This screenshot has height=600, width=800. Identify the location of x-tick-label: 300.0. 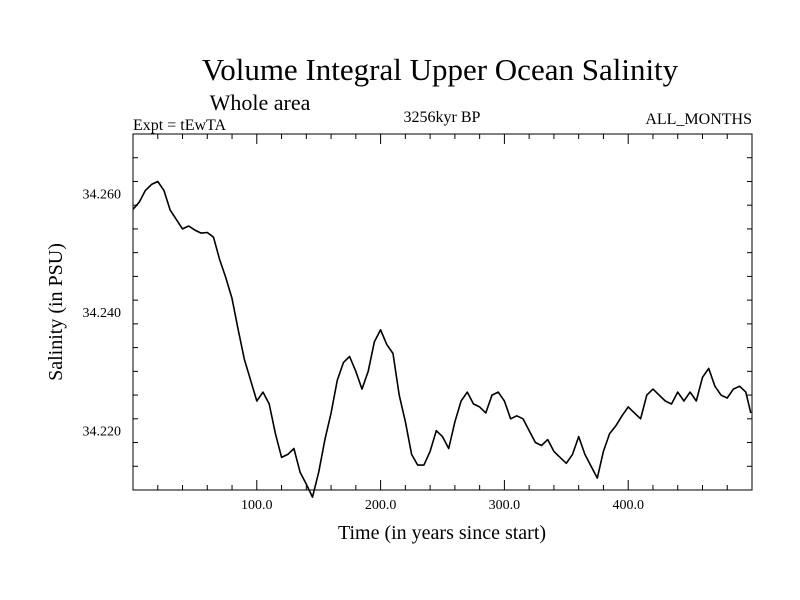
(505, 505).